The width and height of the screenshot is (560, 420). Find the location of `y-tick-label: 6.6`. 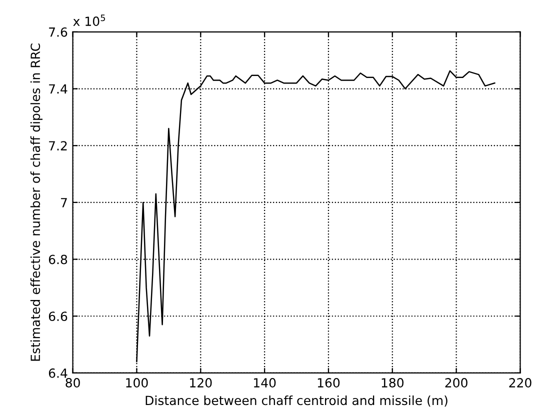

y-tick-label: 6.6 is located at coordinates (58, 317).